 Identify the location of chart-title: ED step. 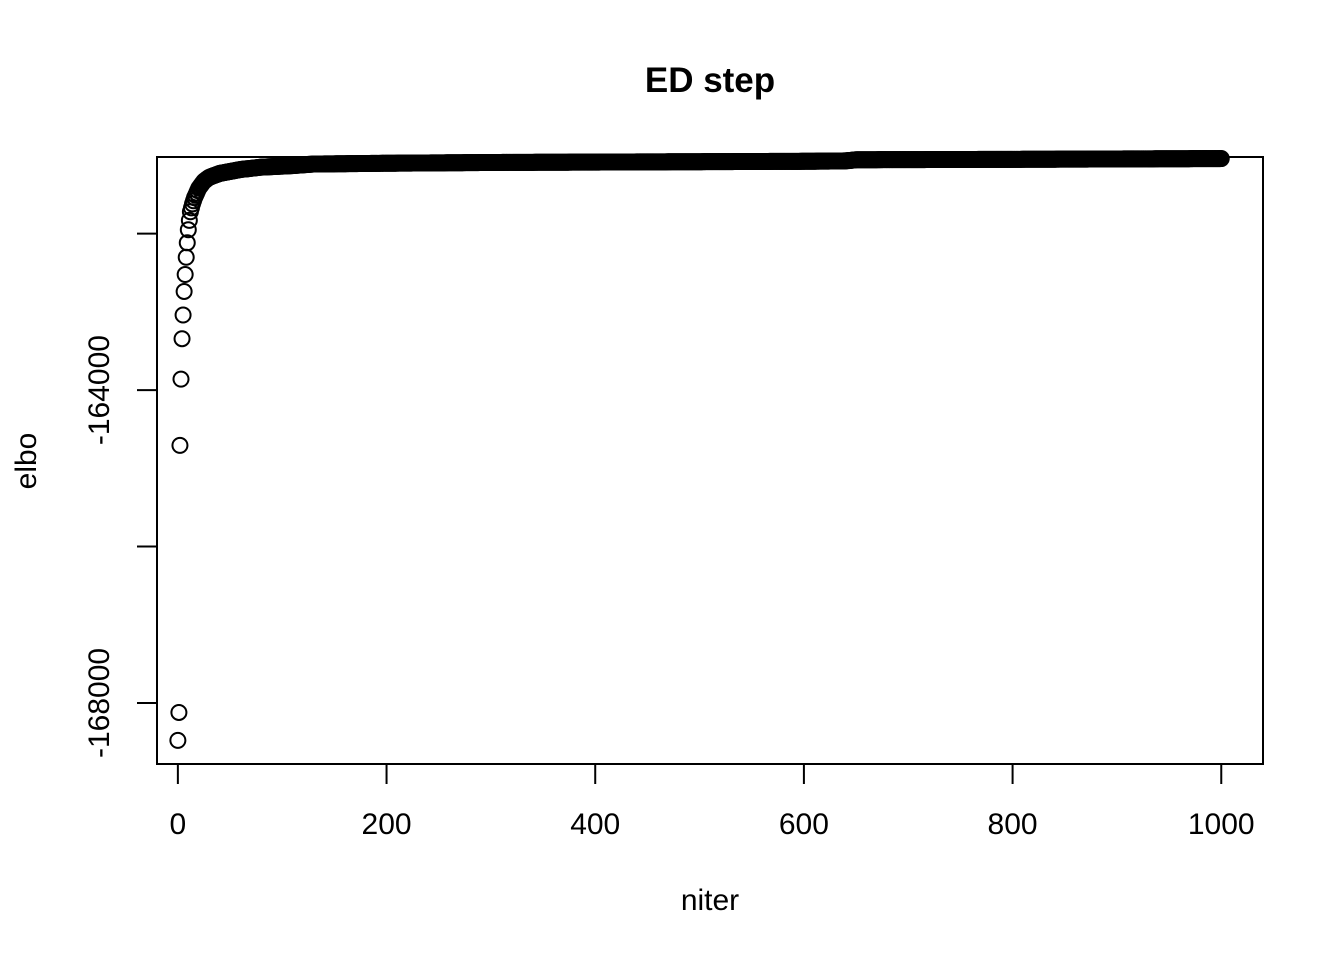
(710, 80).